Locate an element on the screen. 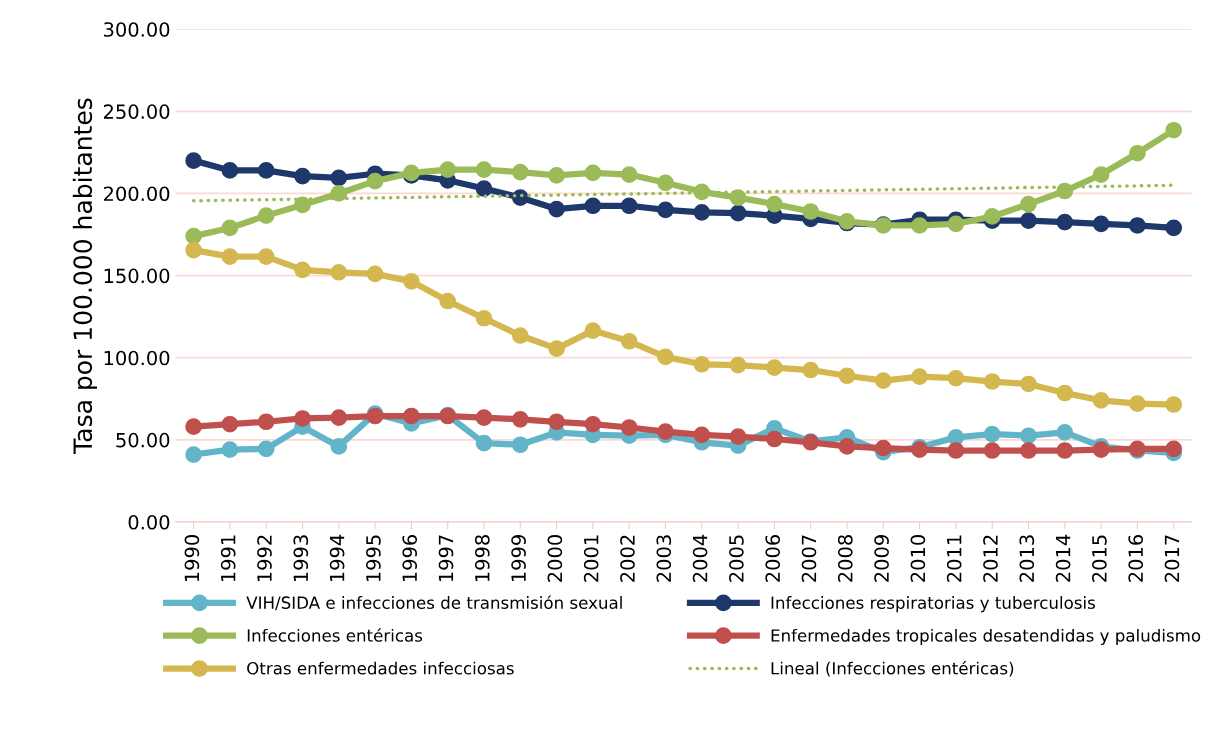 This screenshot has height=730, width=1210. x-tick-label: 1990 is located at coordinates (192, 558).